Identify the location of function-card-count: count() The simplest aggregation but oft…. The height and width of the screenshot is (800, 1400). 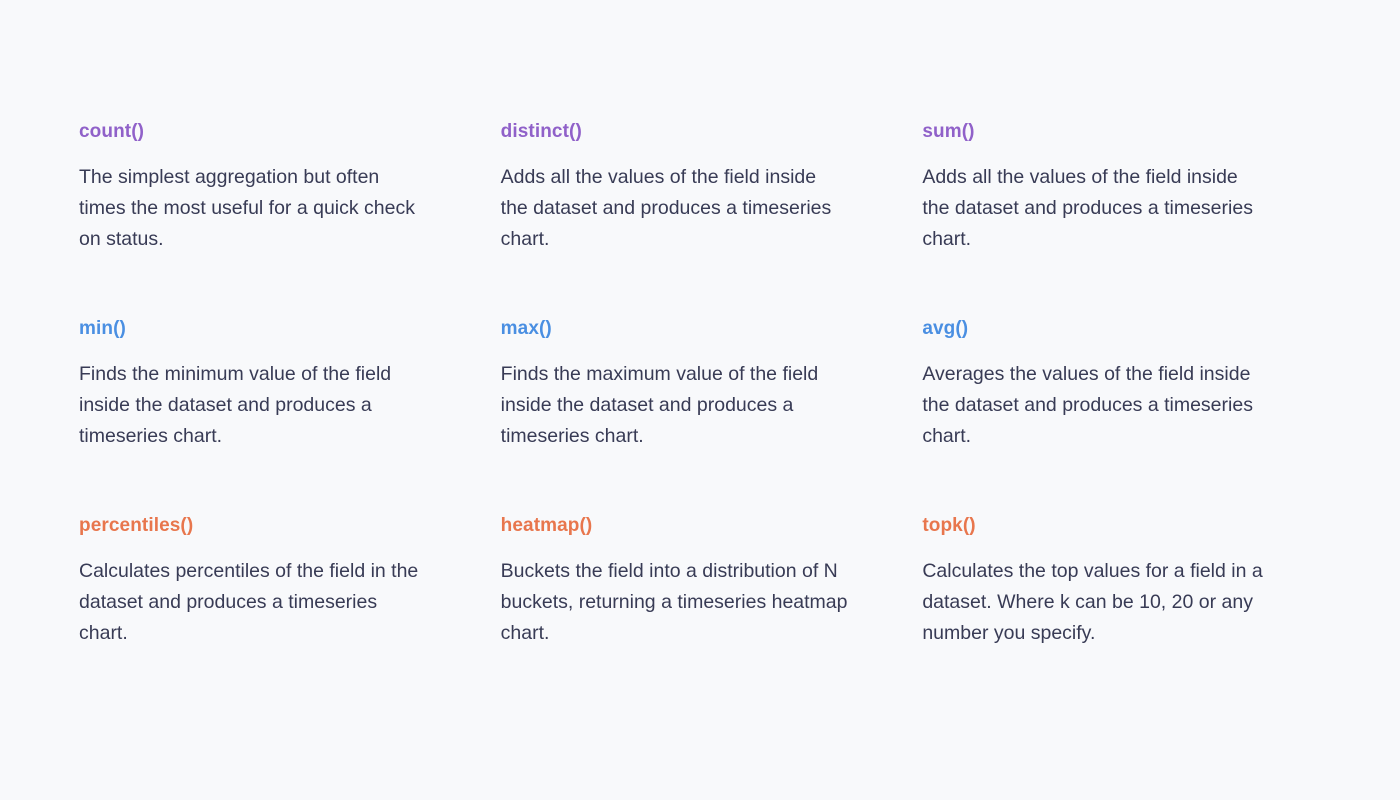
(274, 187).